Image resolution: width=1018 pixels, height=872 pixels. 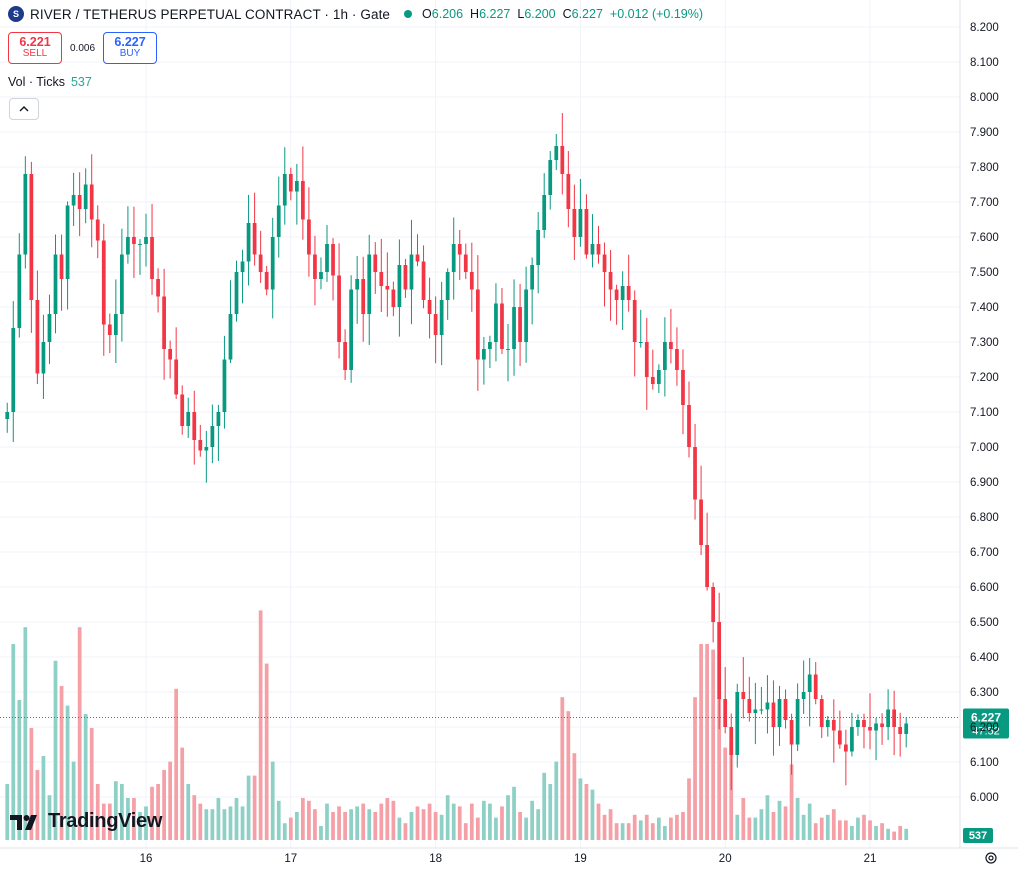 I want to click on market-status-dot, so click(x=408, y=14).